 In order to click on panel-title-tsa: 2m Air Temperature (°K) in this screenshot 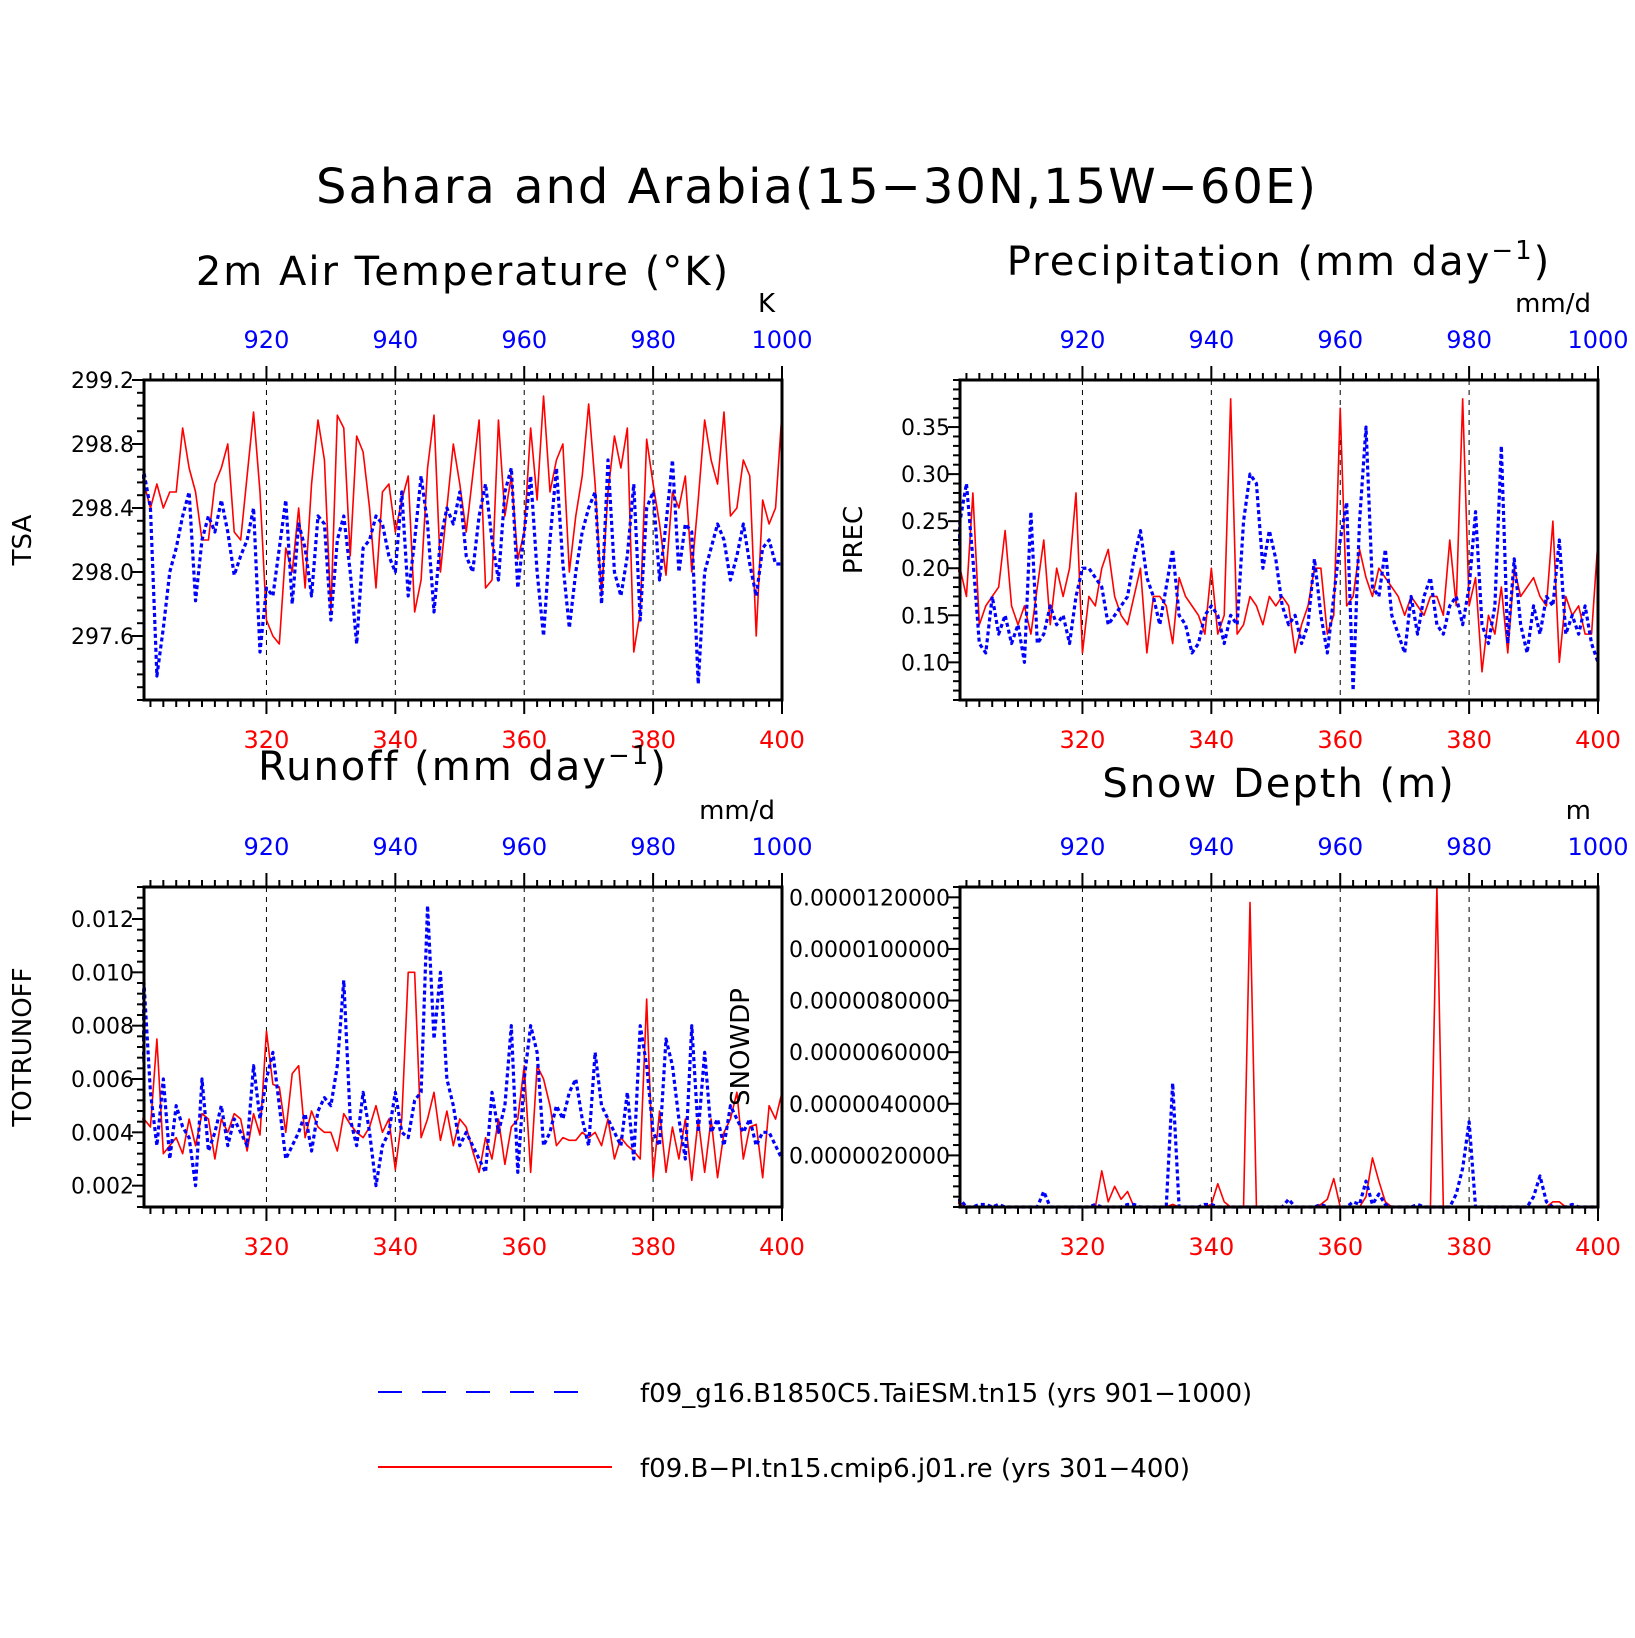, I will do `click(463, 272)`.